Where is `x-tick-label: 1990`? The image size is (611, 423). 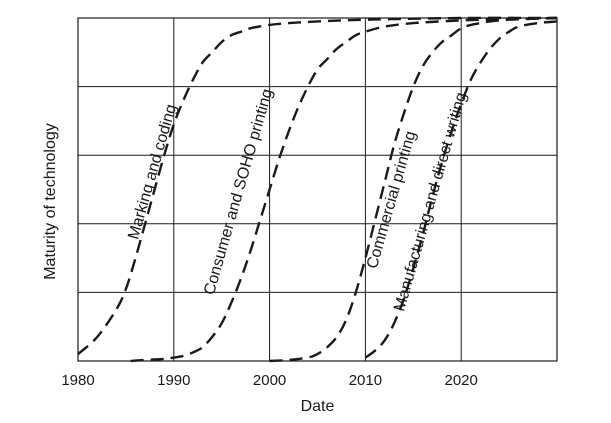 x-tick-label: 1990 is located at coordinates (173, 380).